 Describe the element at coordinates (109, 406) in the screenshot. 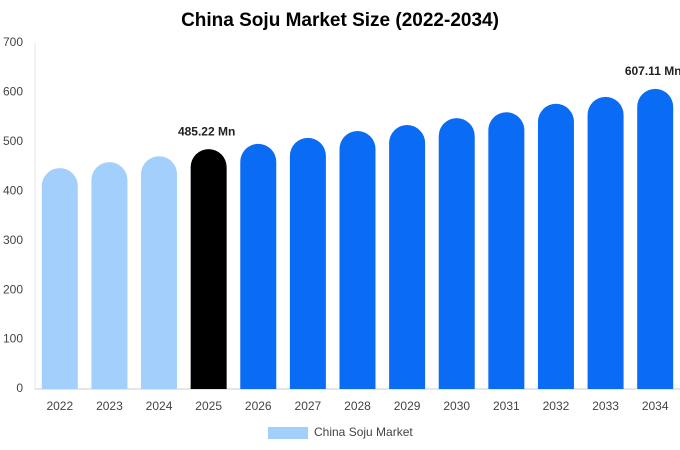

I see `x-tick-label: 2023` at that location.